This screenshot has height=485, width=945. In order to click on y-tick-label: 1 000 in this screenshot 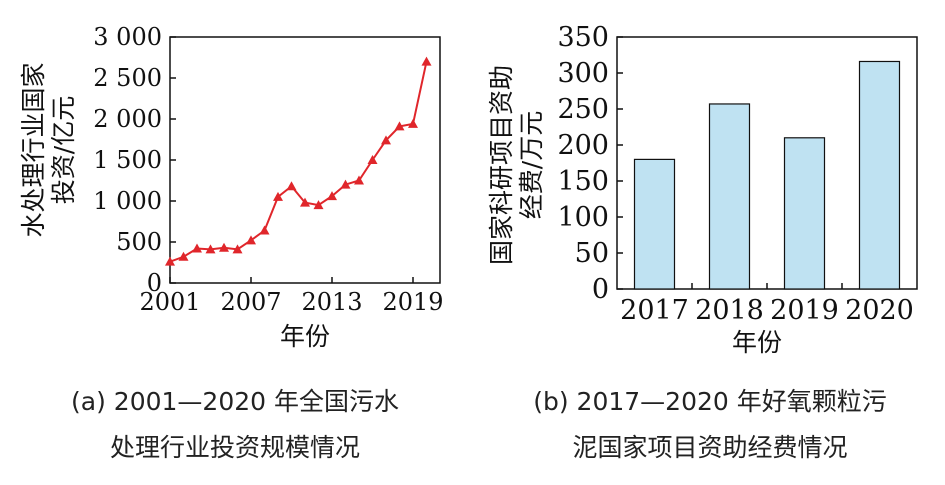, I will do `click(127, 201)`.